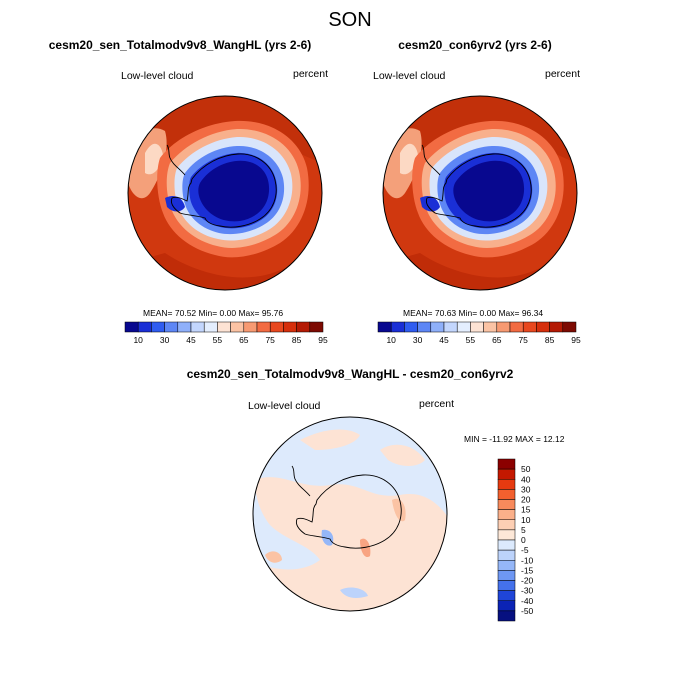  I want to click on panel-3-colorbar-tick-label: 10, so click(526, 520).